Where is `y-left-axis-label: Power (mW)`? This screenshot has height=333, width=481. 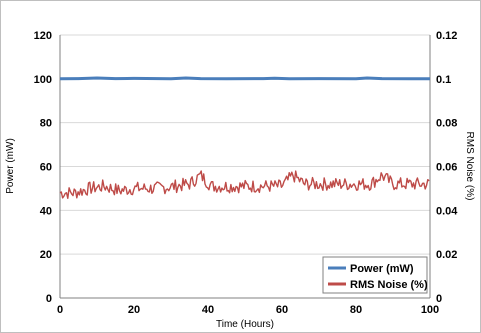
y-left-axis-label: Power (mW) is located at coordinates (10, 166).